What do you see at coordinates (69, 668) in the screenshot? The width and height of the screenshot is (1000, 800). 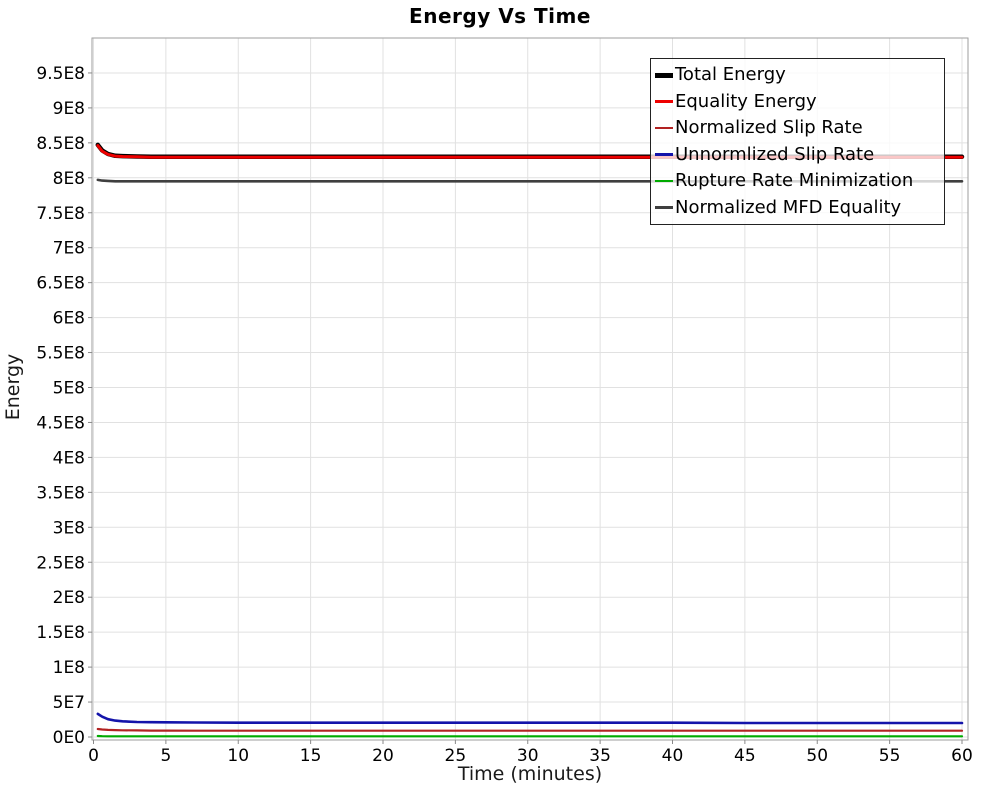 I see `y-tick-label: 1E8` at bounding box center [69, 668].